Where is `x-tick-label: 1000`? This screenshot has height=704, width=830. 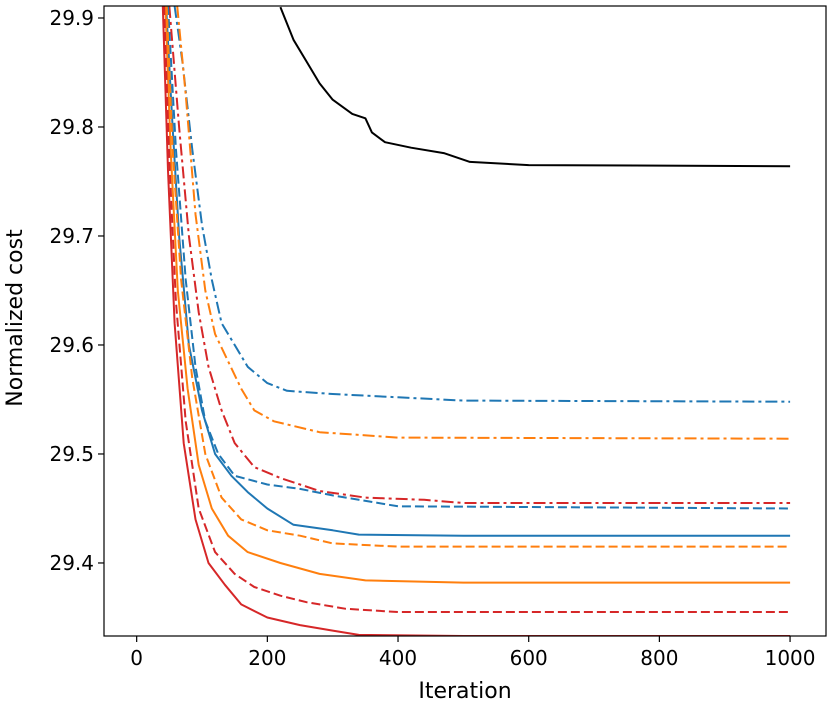 x-tick-label: 1000 is located at coordinates (790, 658).